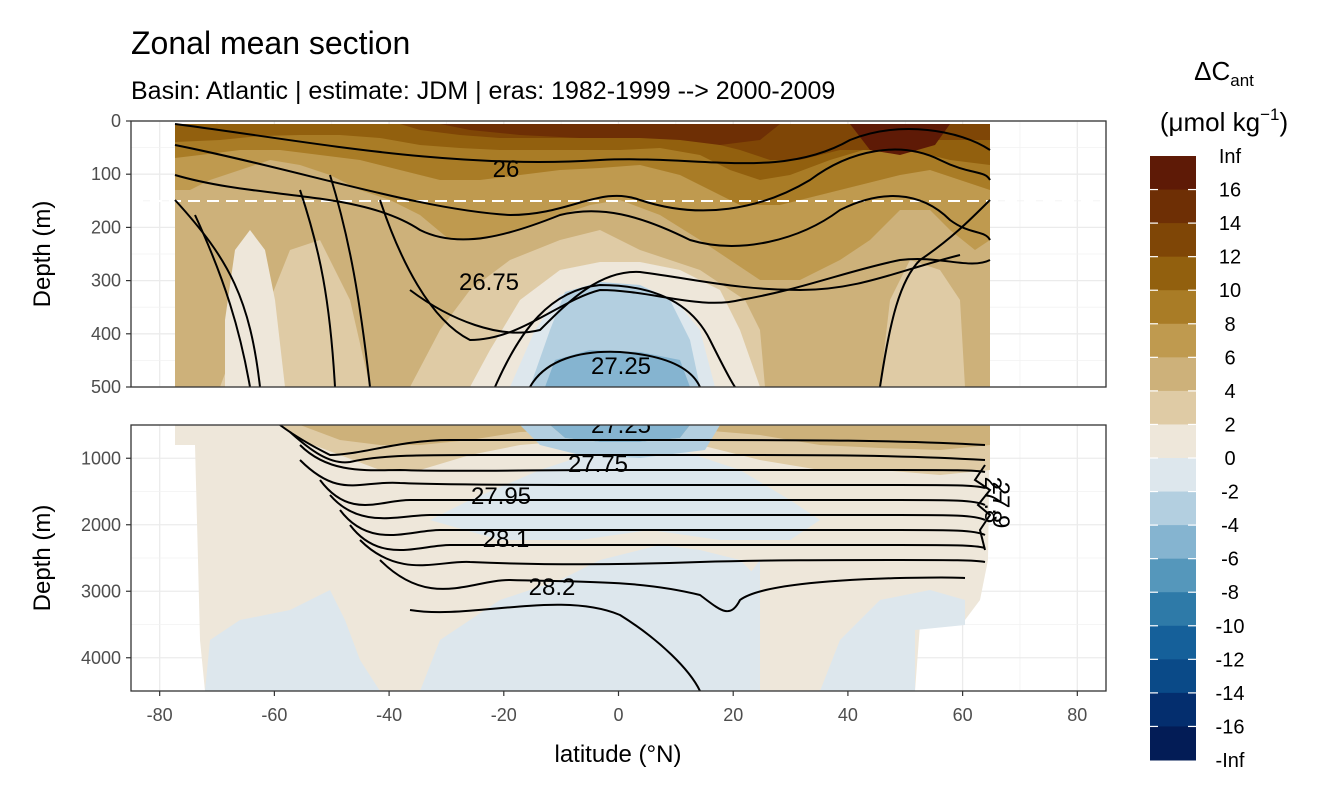  Describe the element at coordinates (292, 640) in the screenshot. I see `lower-field-deep-negative-west` at that location.